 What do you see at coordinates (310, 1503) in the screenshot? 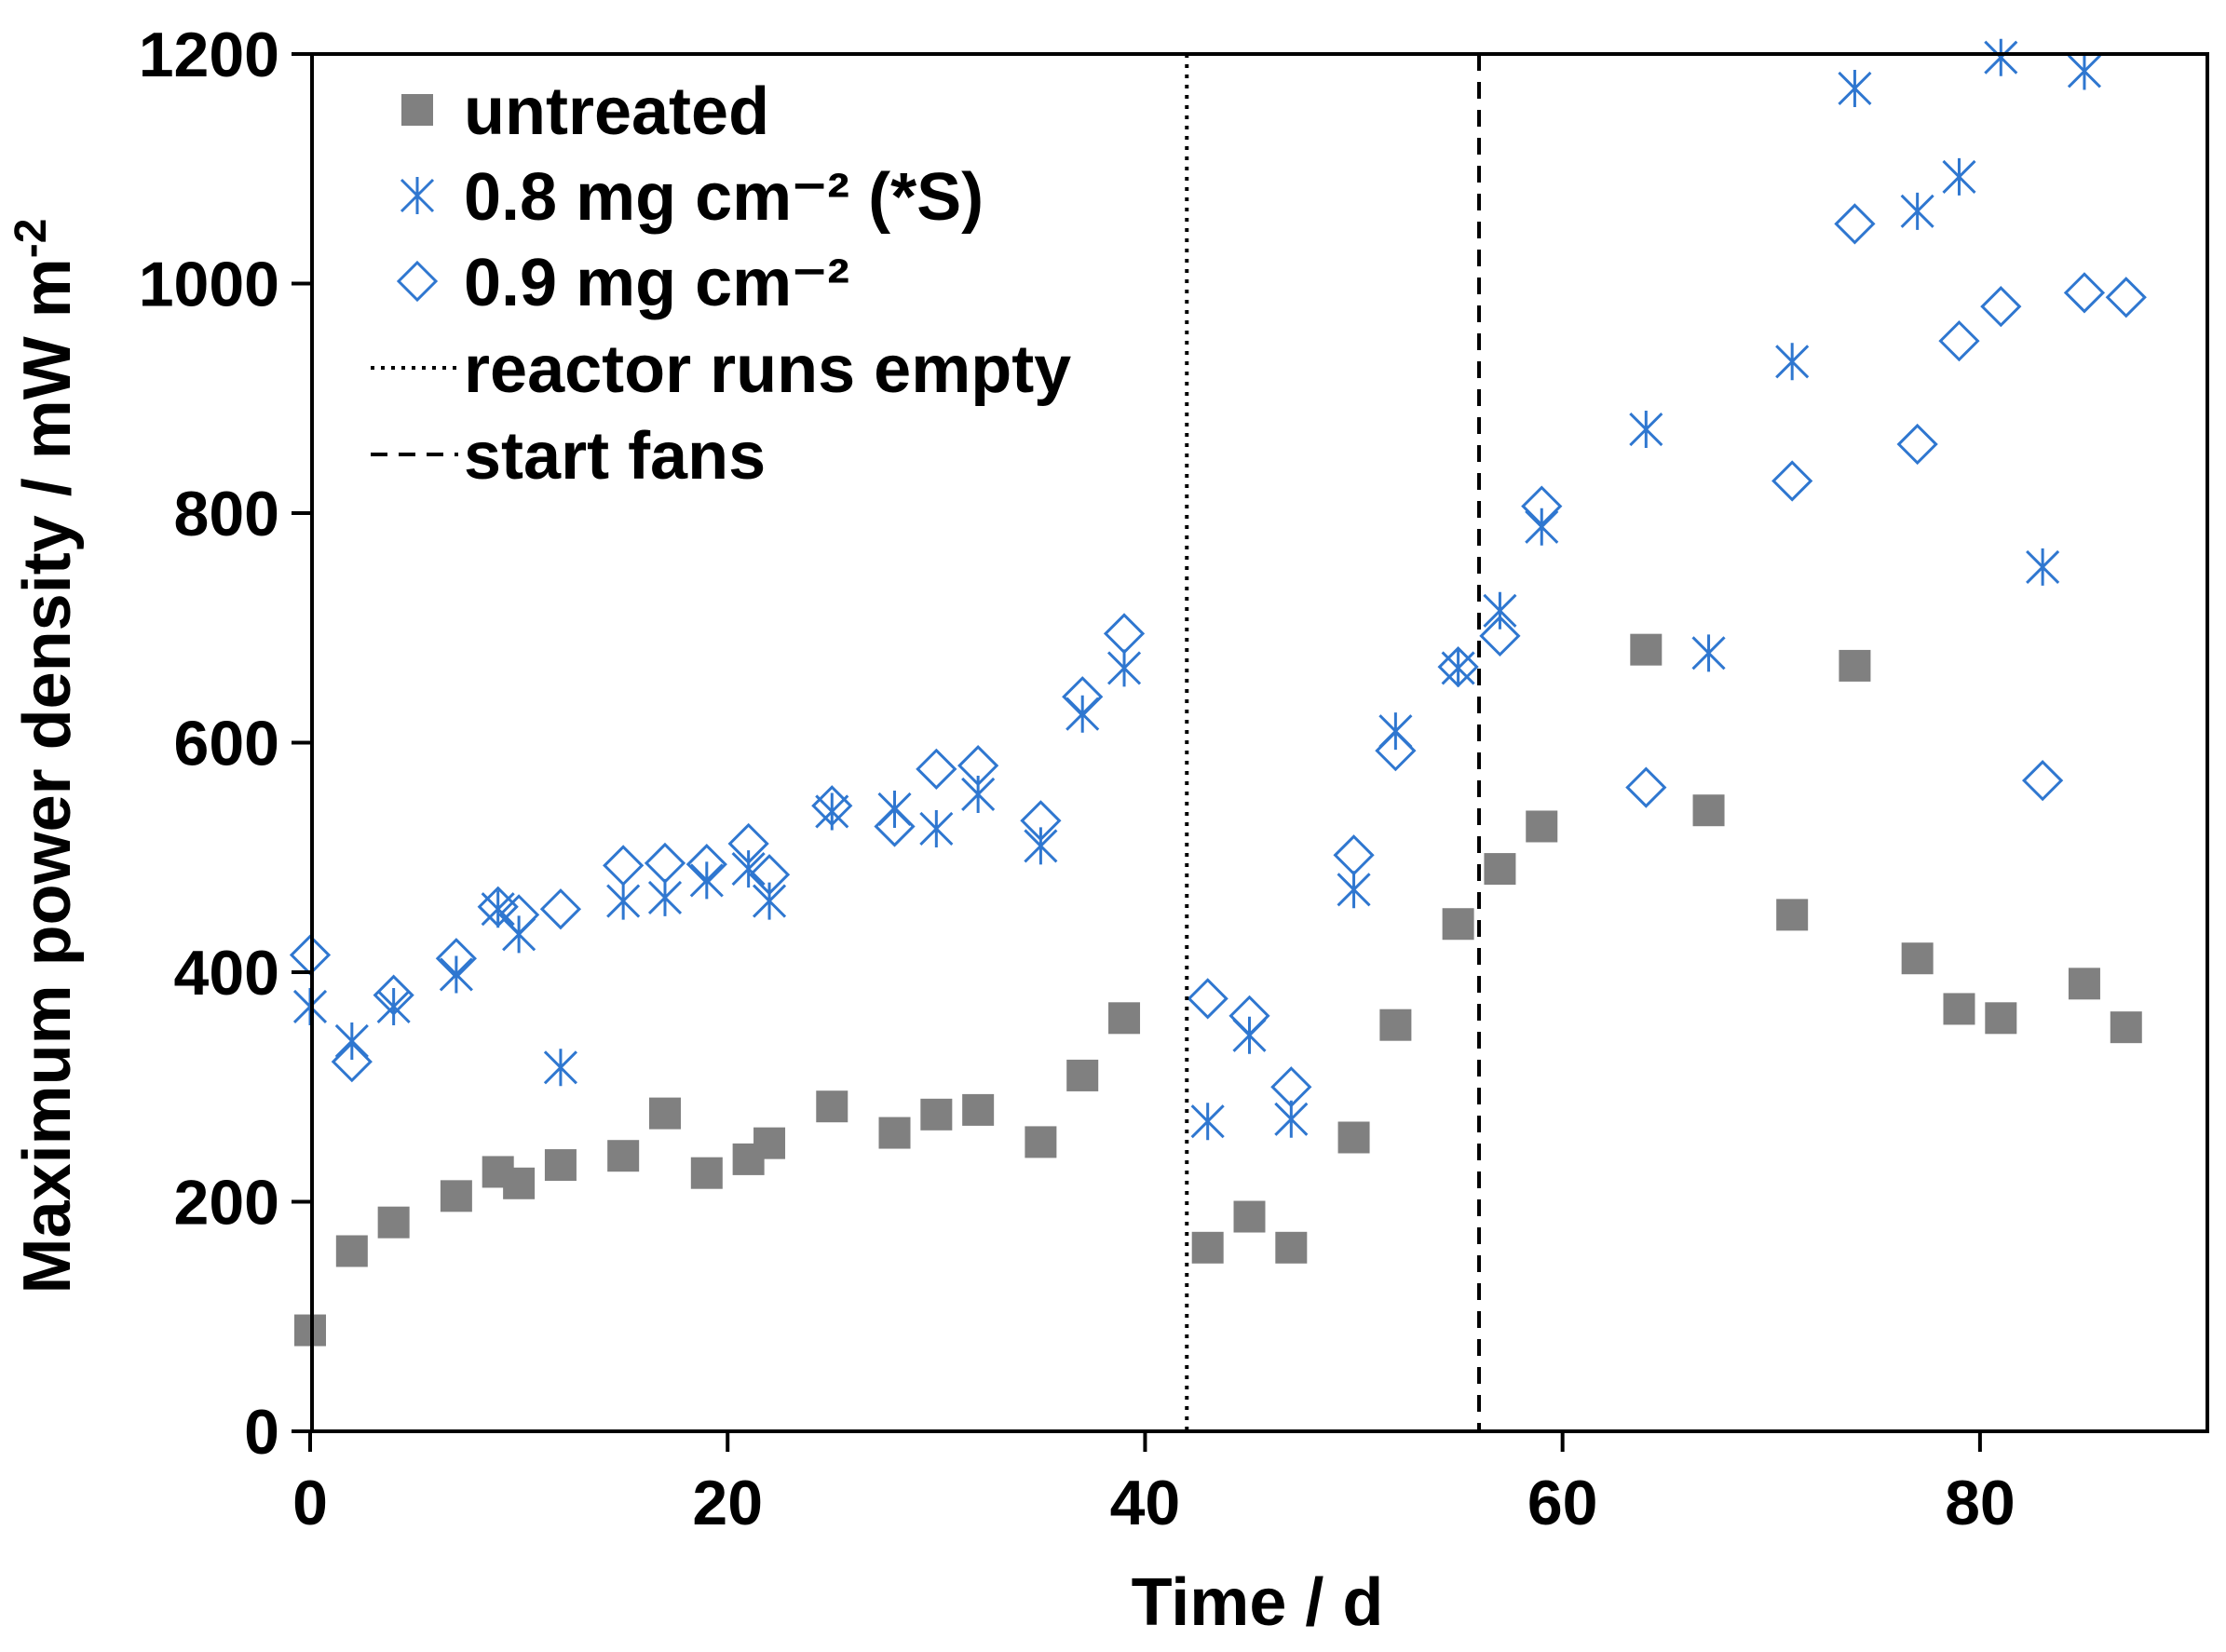
I see `x-tick-label: 0` at bounding box center [310, 1503].